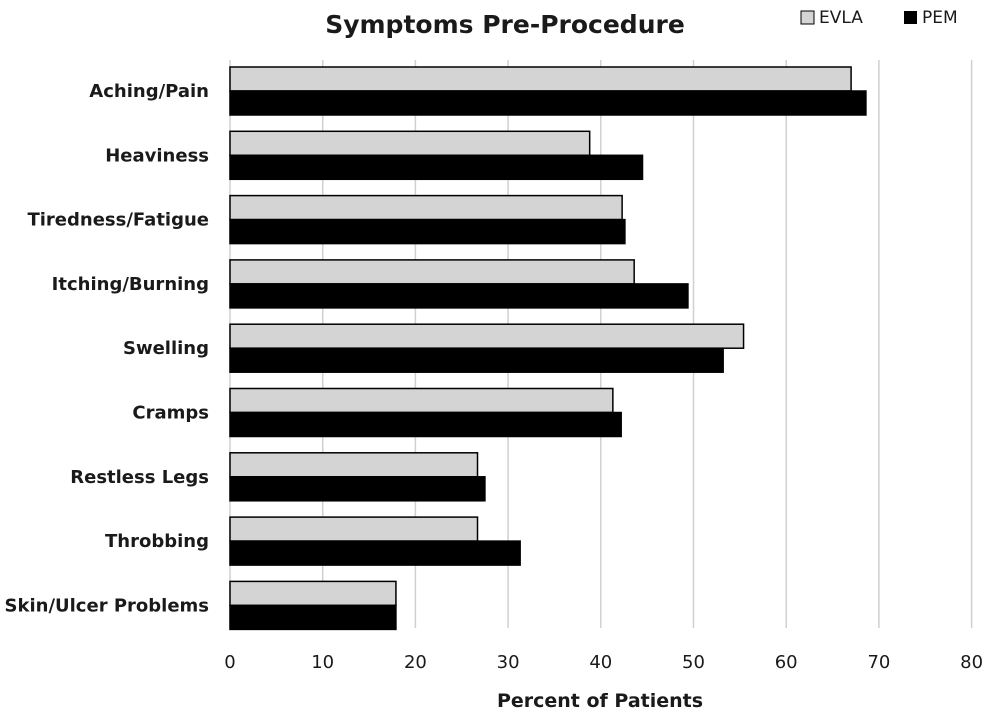 The image size is (996, 724). I want to click on x-tick-label: 30, so click(508, 662).